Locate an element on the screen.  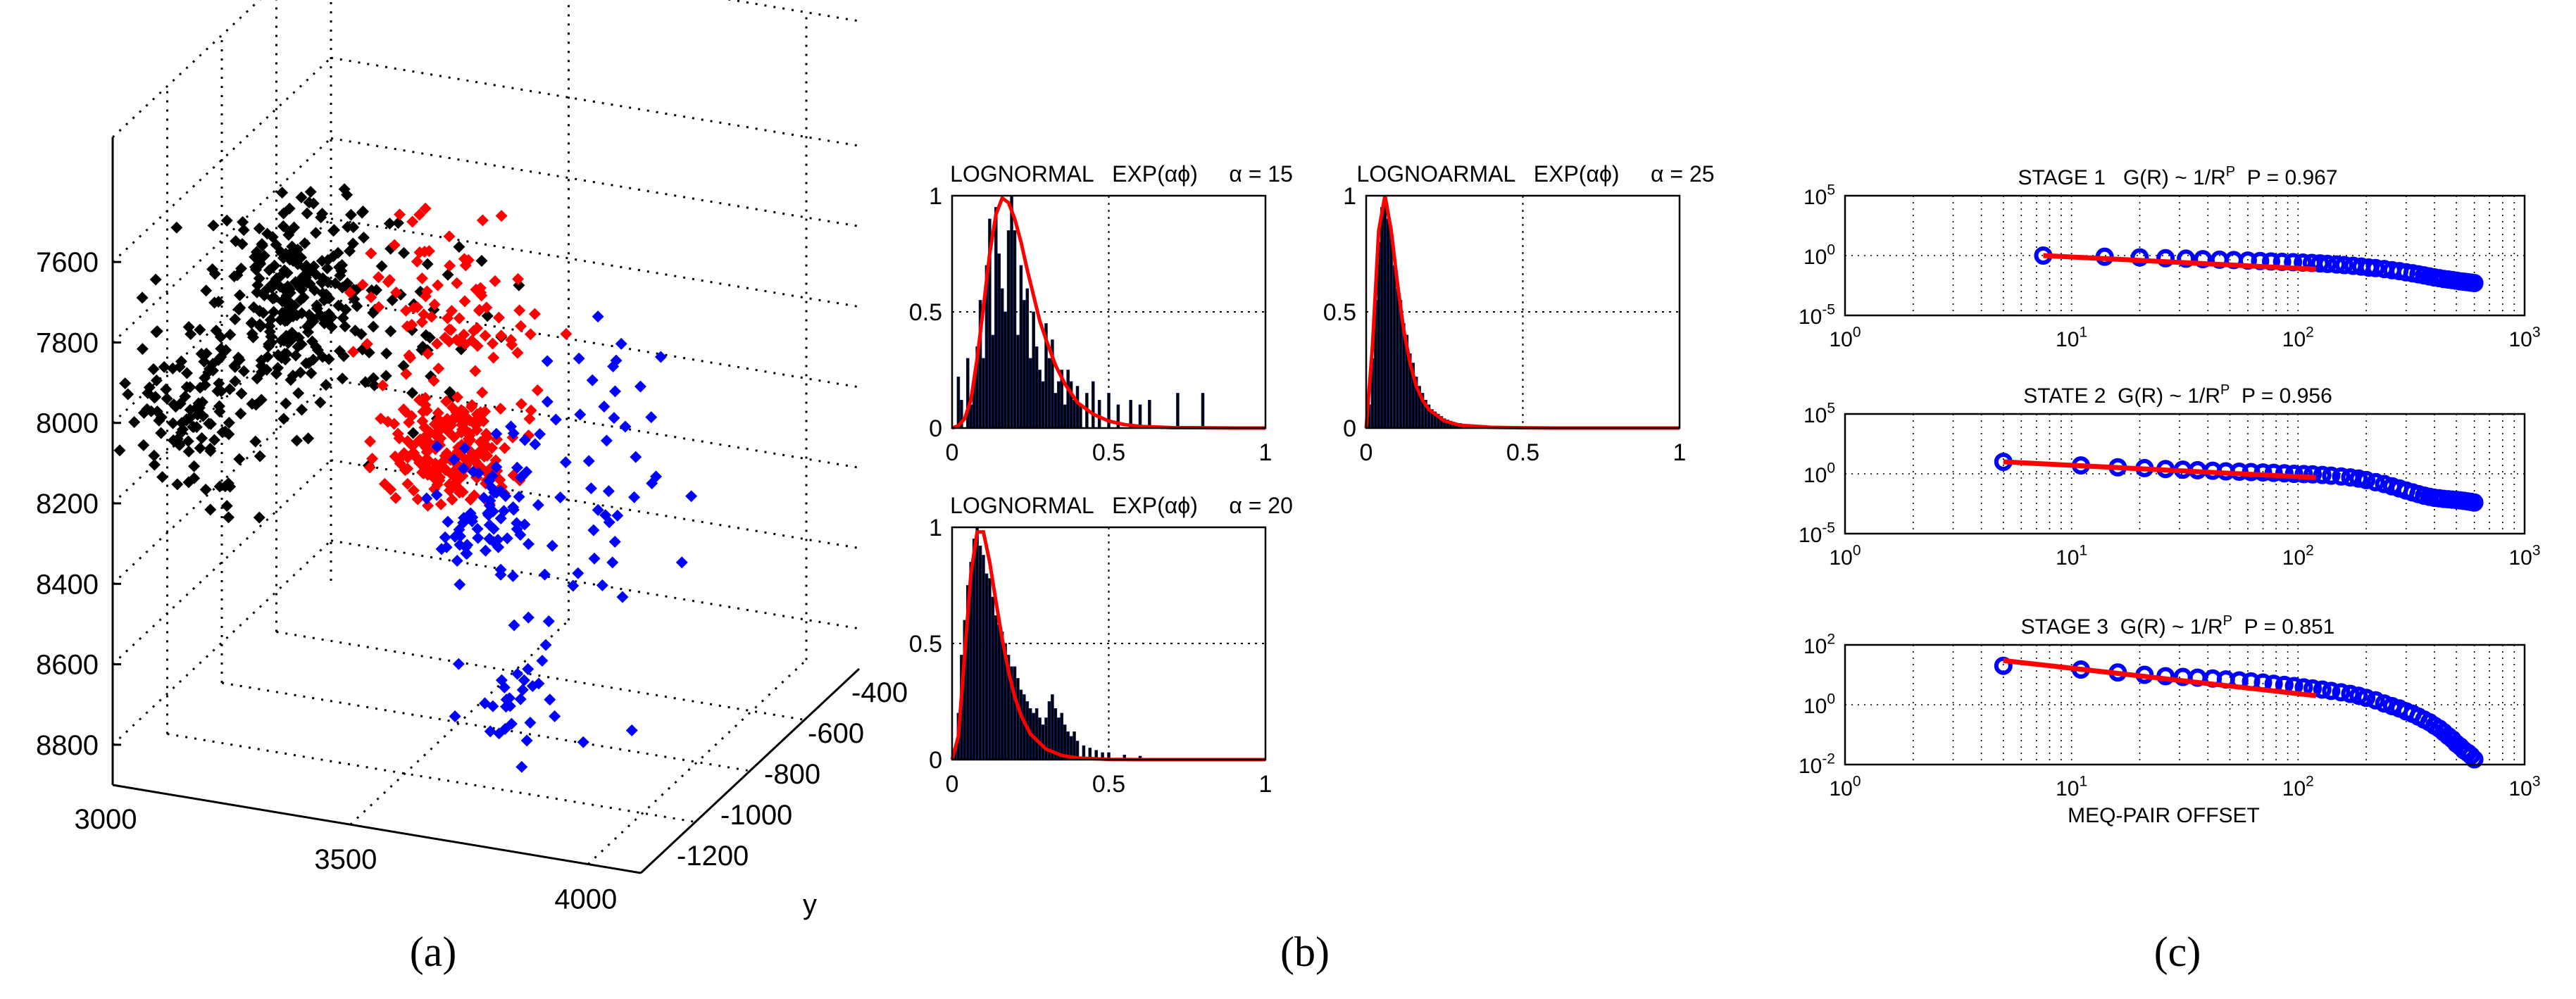
grid-line is located at coordinates (221, 241).